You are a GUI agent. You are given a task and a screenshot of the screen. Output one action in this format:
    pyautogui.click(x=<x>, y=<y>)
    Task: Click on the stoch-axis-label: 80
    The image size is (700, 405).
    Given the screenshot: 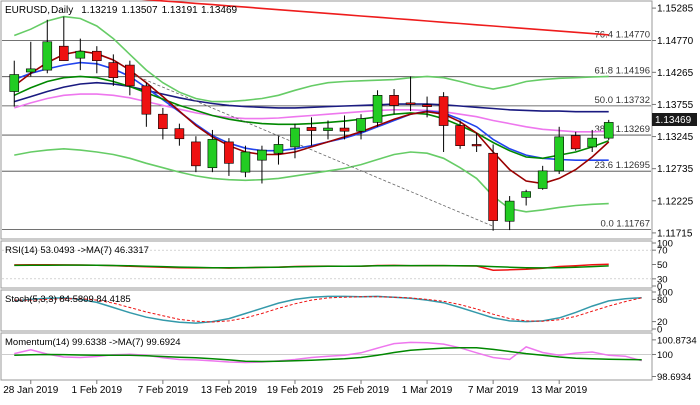 What is the action you would take?
    pyautogui.click(x=662, y=300)
    